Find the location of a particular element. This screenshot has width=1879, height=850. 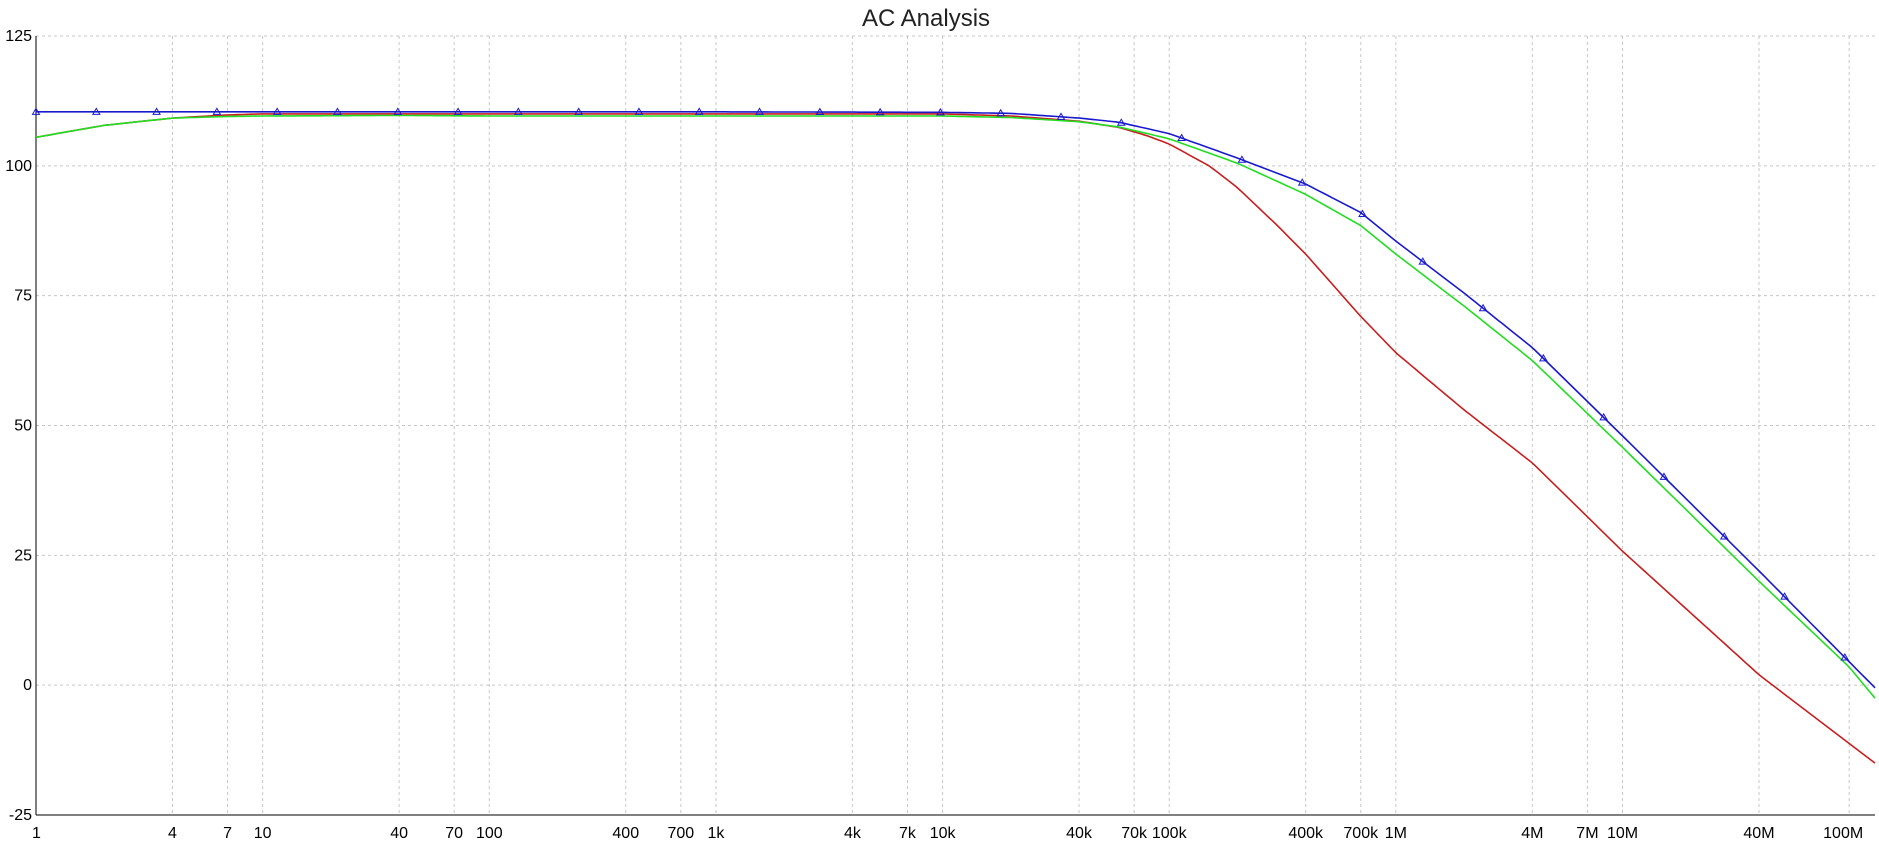

x-tick-label: 40k is located at coordinates (1079, 833).